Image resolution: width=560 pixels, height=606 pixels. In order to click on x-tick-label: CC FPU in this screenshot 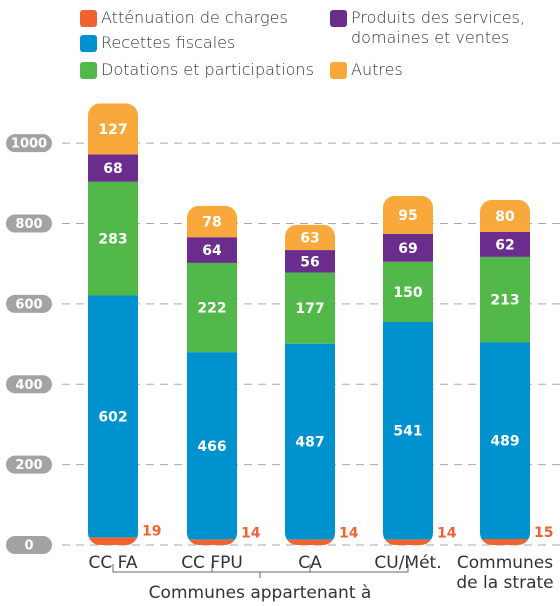, I will do `click(212, 563)`.